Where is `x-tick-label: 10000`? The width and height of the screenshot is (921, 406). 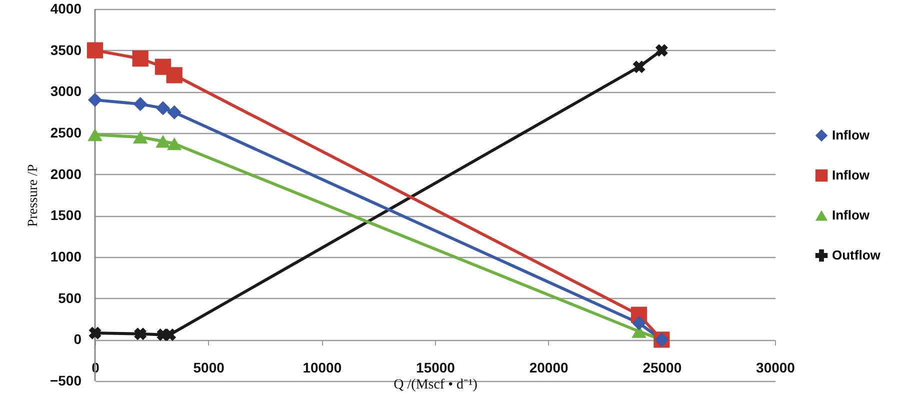 x-tick-label: 10000 is located at coordinates (322, 368).